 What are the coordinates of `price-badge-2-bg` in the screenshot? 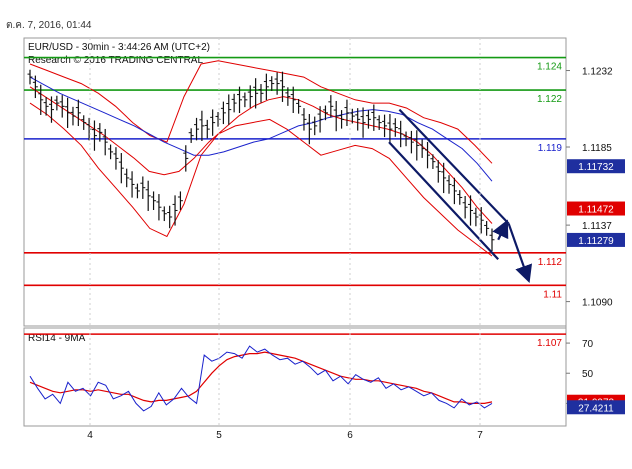 It's located at (596, 239).